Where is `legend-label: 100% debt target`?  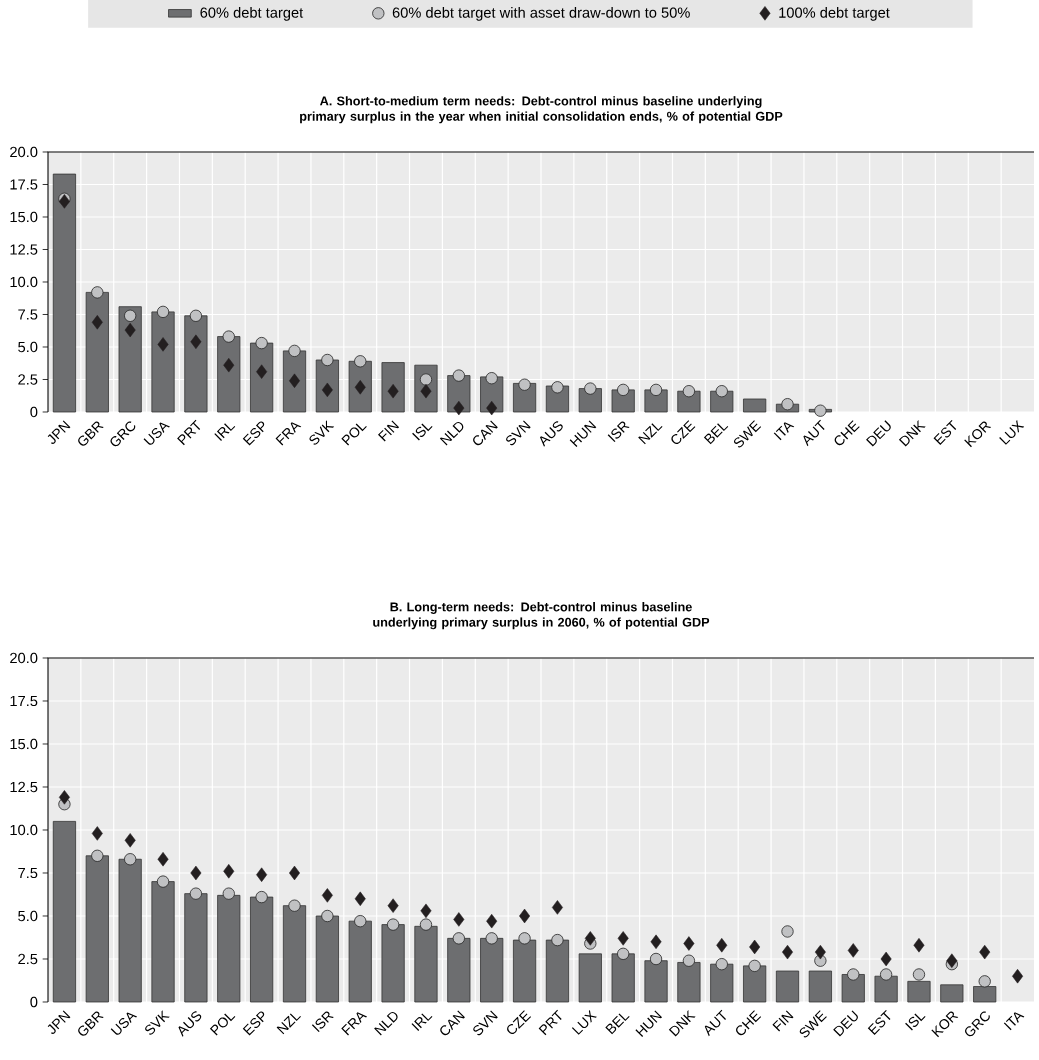 legend-label: 100% debt target is located at coordinates (834, 14).